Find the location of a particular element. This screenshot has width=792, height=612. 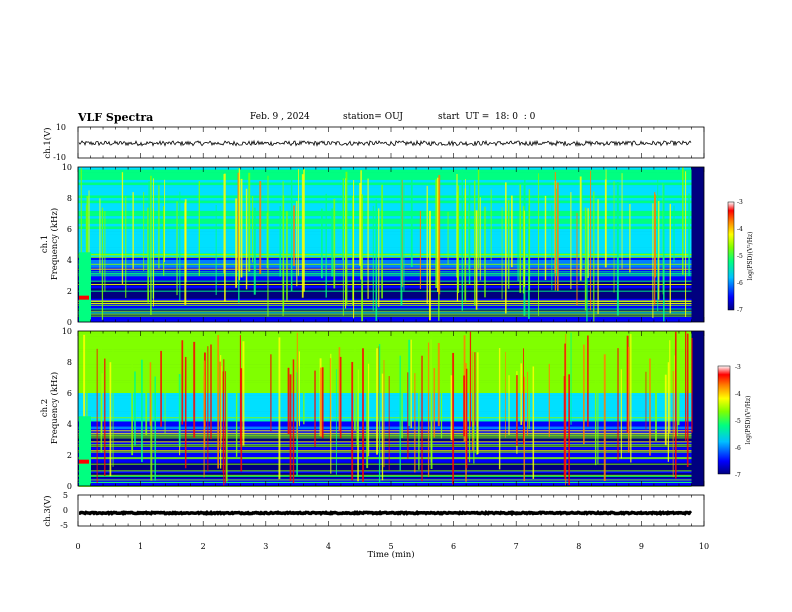

ch1-colorbar-gradient is located at coordinates (731, 256).